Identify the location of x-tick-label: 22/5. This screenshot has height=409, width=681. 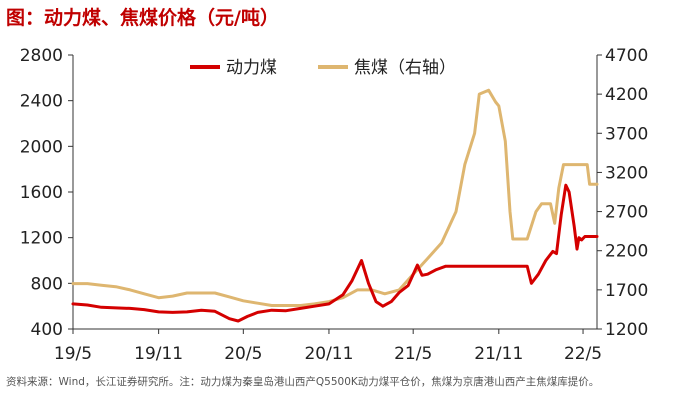
(583, 354).